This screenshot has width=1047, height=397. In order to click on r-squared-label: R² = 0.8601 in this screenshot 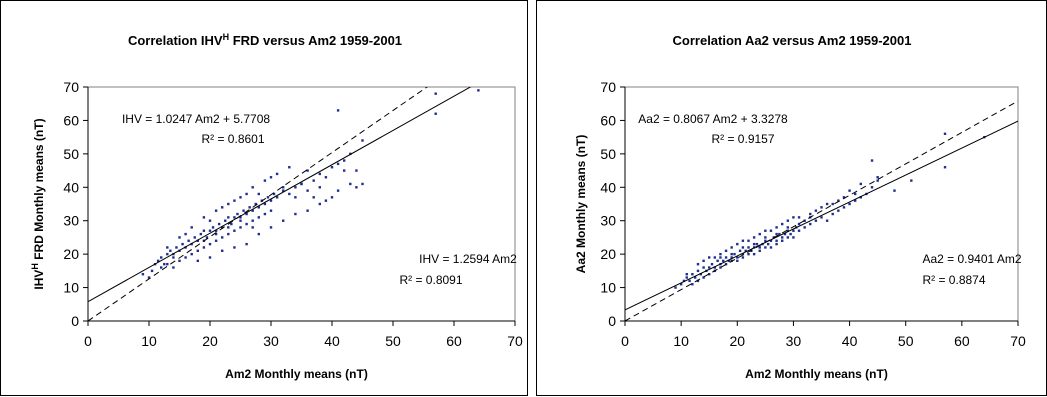, I will do `click(232, 139)`.